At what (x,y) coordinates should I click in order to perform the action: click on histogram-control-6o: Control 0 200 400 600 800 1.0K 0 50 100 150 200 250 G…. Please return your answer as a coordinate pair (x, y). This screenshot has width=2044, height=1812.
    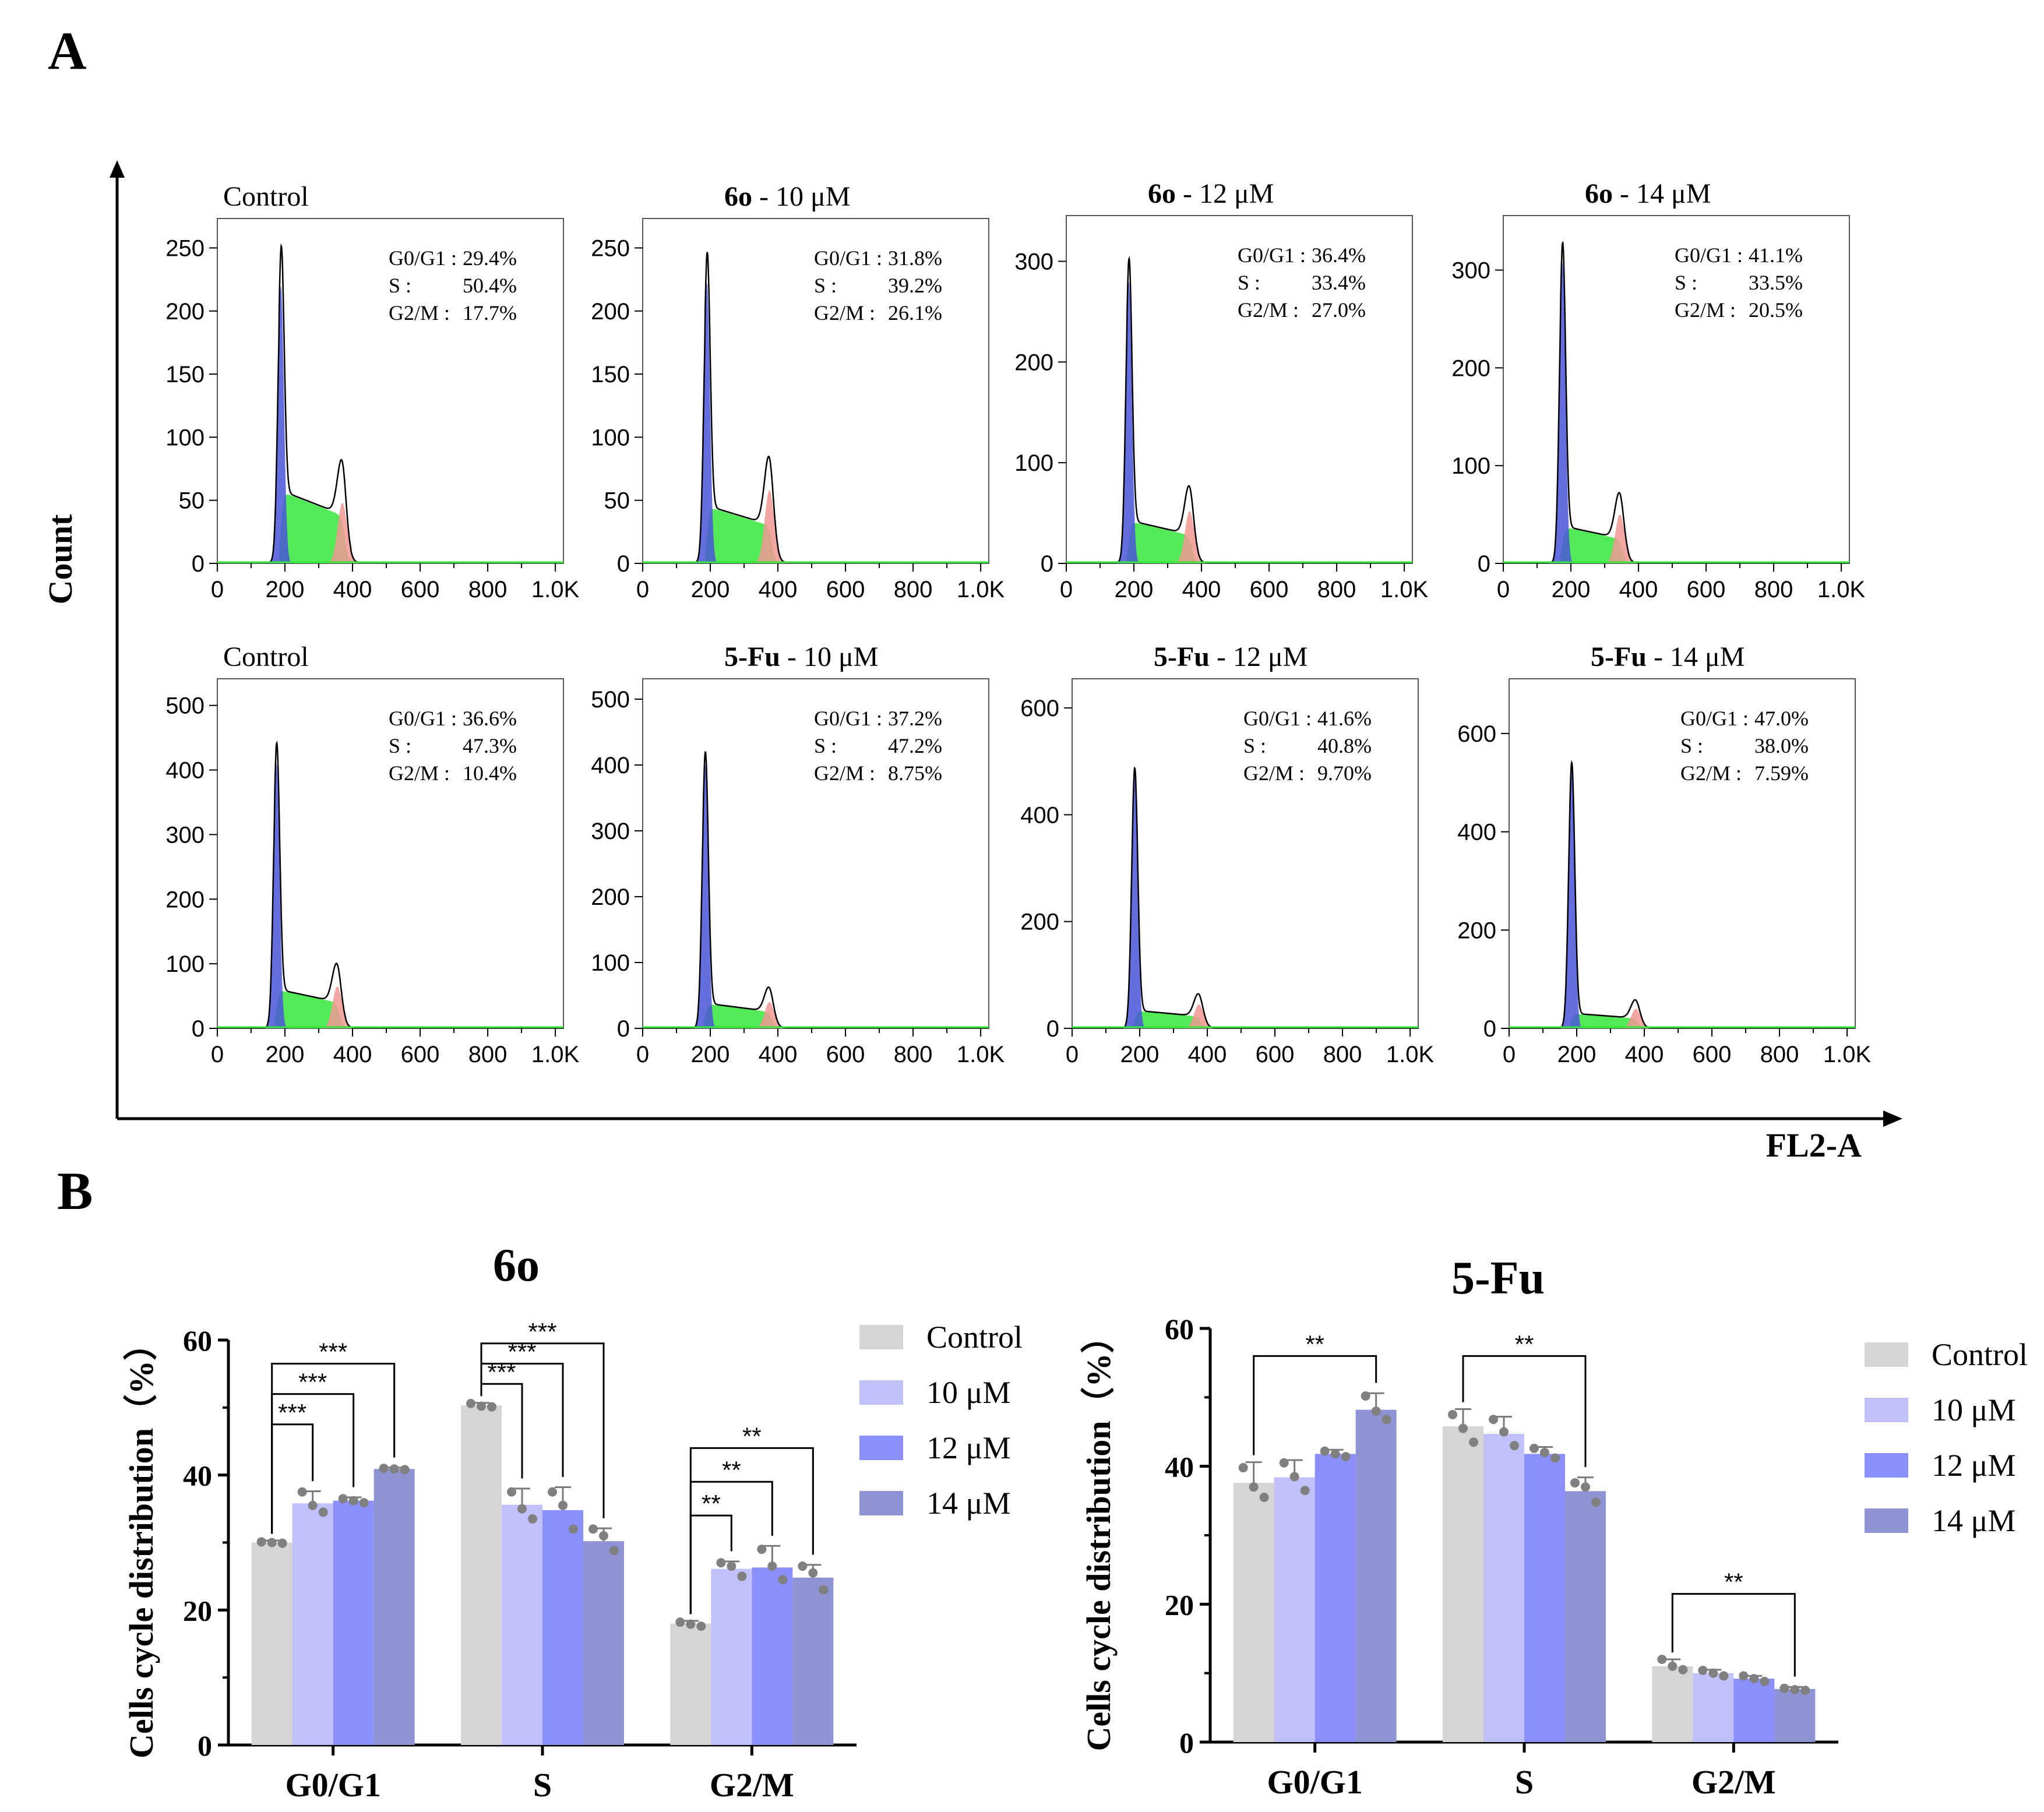
    Looking at the image, I should click on (372, 391).